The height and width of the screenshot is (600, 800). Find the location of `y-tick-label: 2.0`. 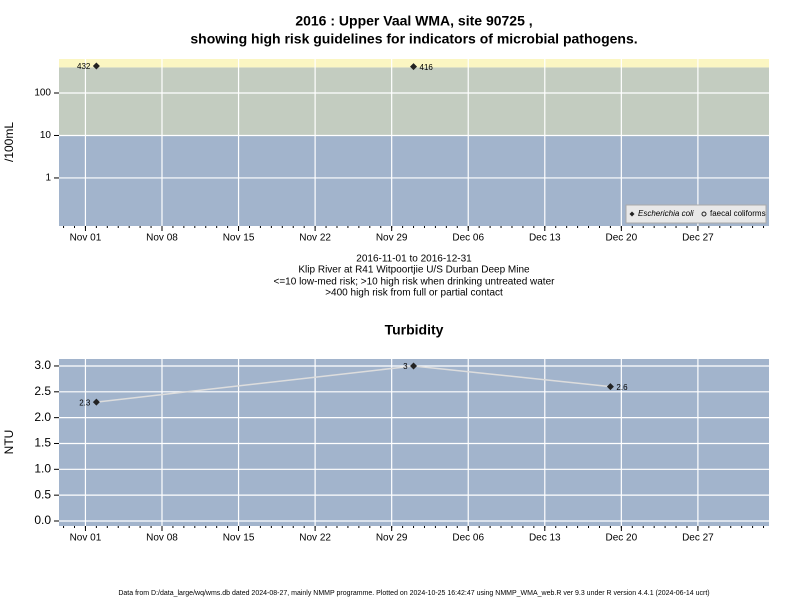

y-tick-label: 2.0 is located at coordinates (42, 417).